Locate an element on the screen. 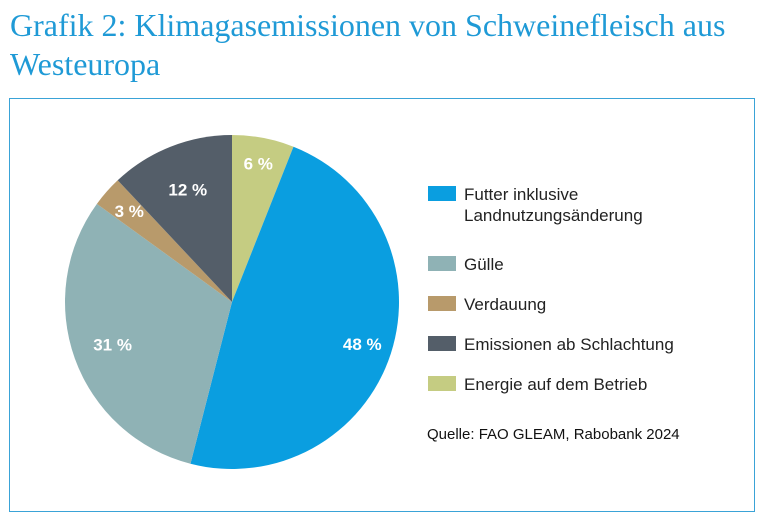 The image size is (768, 524). slice-value-label: 12 % is located at coordinates (187, 190).